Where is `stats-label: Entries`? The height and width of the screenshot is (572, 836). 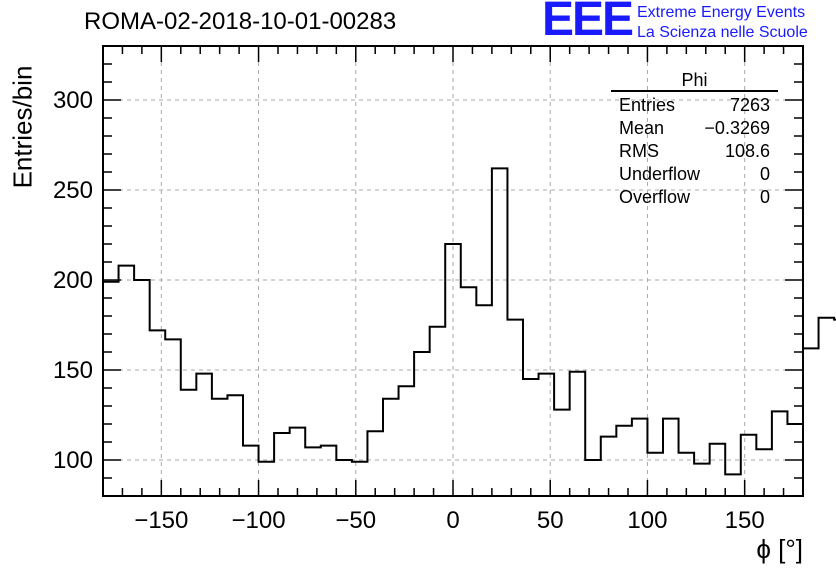 stats-label: Entries is located at coordinates (647, 105).